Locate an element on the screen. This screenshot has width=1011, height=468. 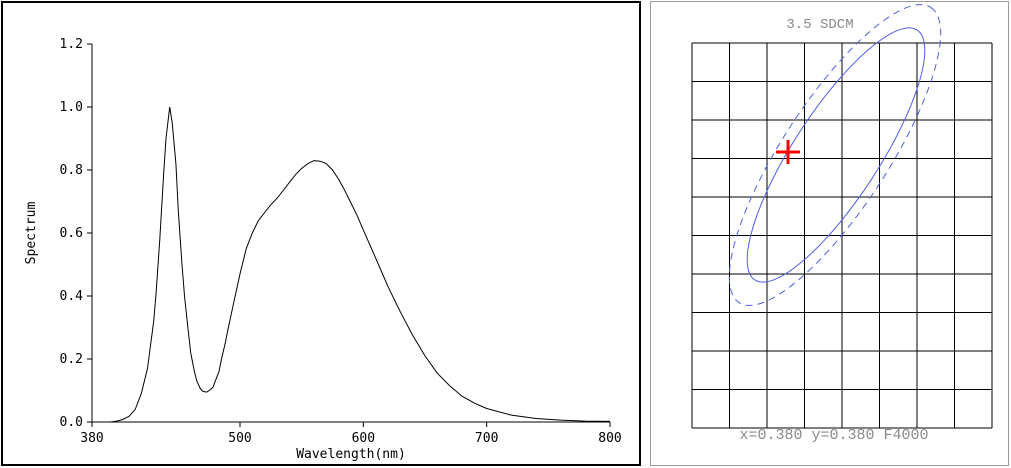
y-tick-label: 0.6 is located at coordinates (71, 233).